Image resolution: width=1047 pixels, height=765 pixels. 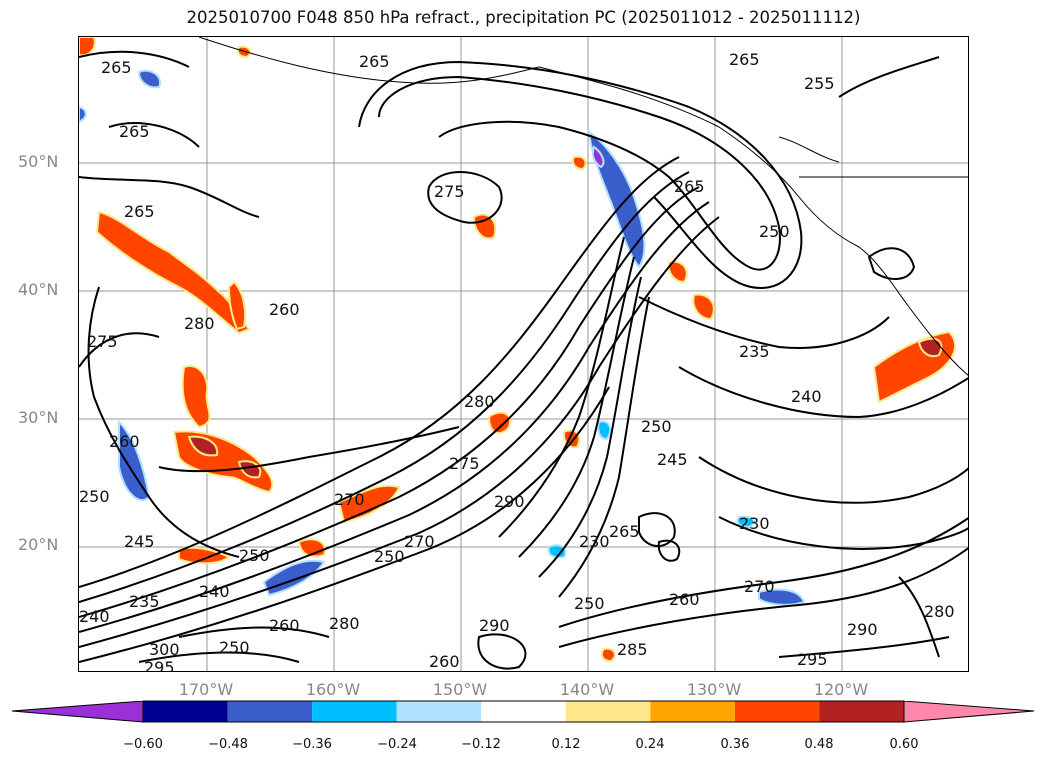 What do you see at coordinates (481, 744) in the screenshot?
I see `colorbar-tick: −0.12` at bounding box center [481, 744].